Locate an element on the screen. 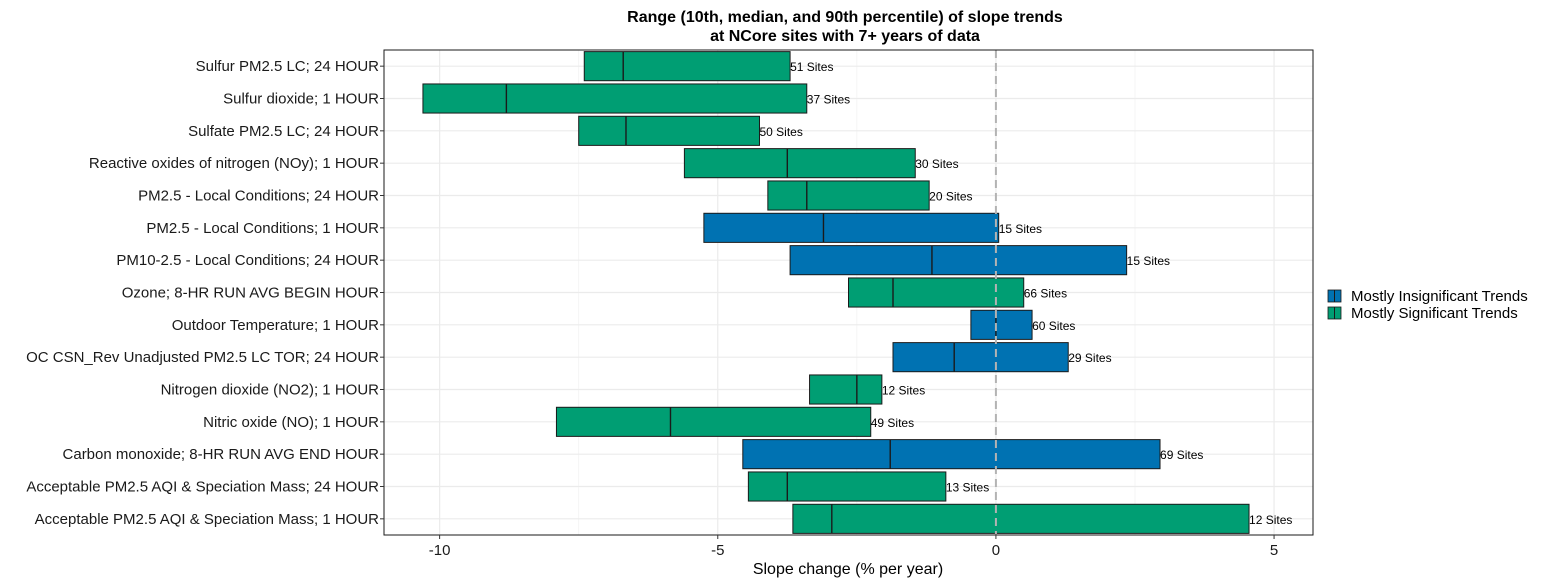 This screenshot has width=1542, height=583. site-label-4: 20 Sites is located at coordinates (950, 197).